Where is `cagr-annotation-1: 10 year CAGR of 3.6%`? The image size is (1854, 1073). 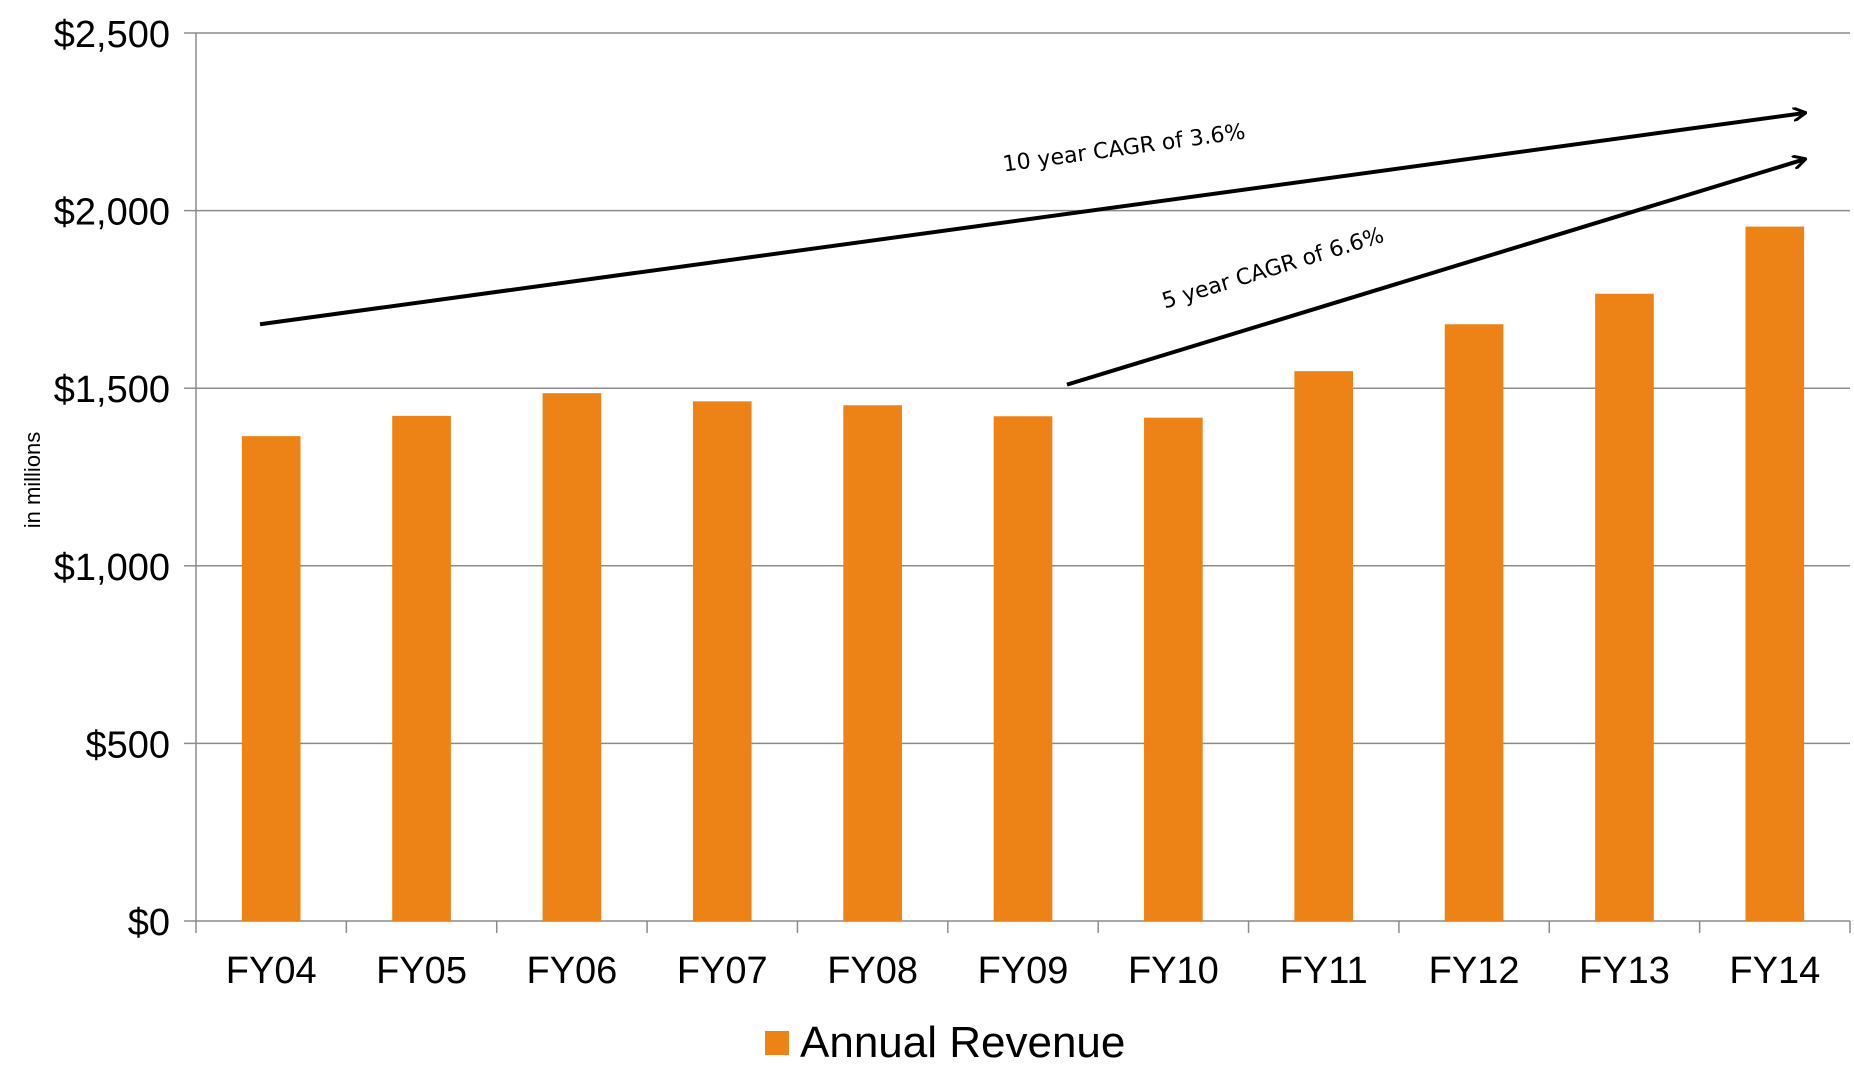 cagr-annotation-1: 10 year CAGR of 3.6% is located at coordinates (1124, 149).